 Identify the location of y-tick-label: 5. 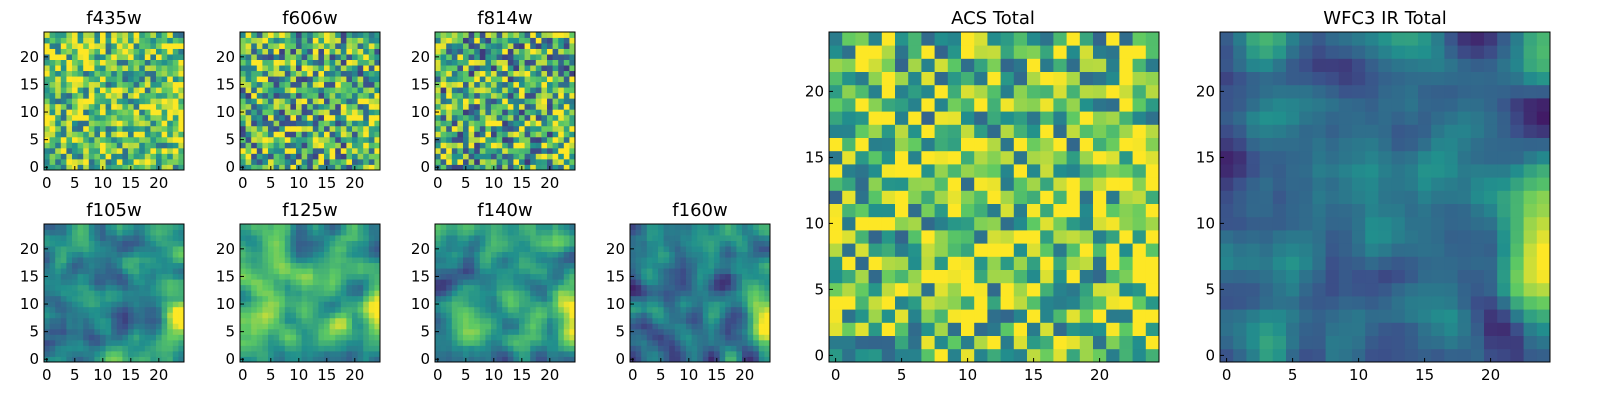
(230, 332).